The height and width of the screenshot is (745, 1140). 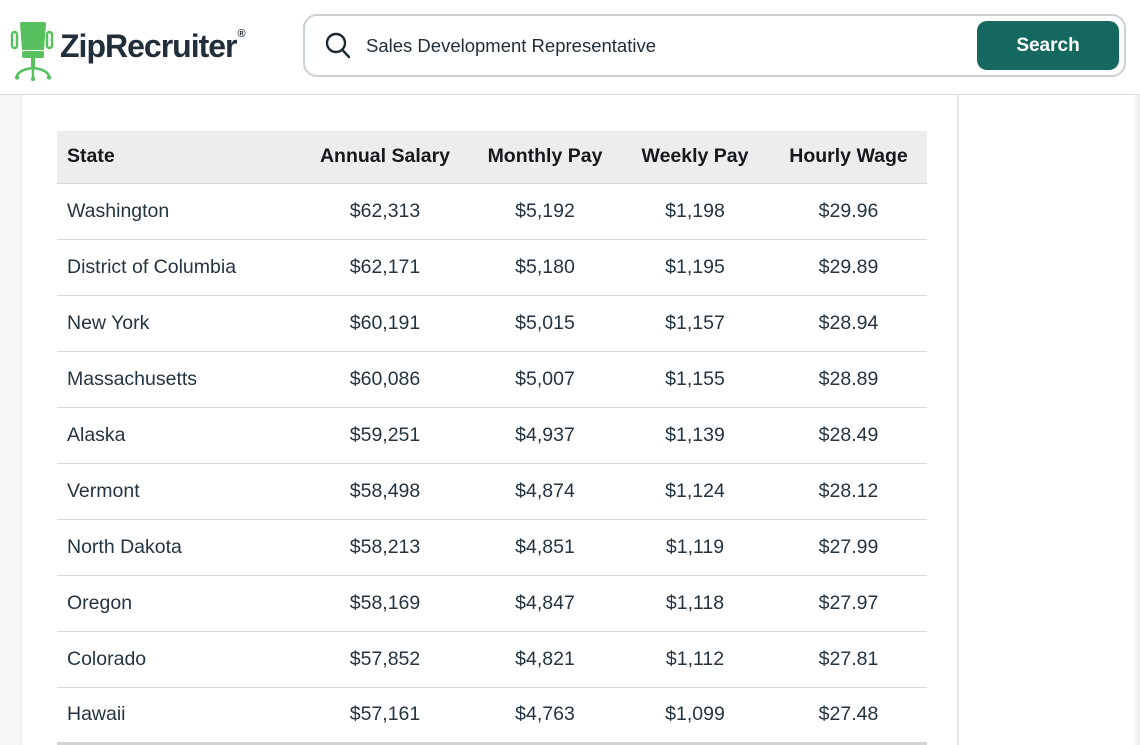 I want to click on cell-weekly-pay: $1,124, so click(x=695, y=491).